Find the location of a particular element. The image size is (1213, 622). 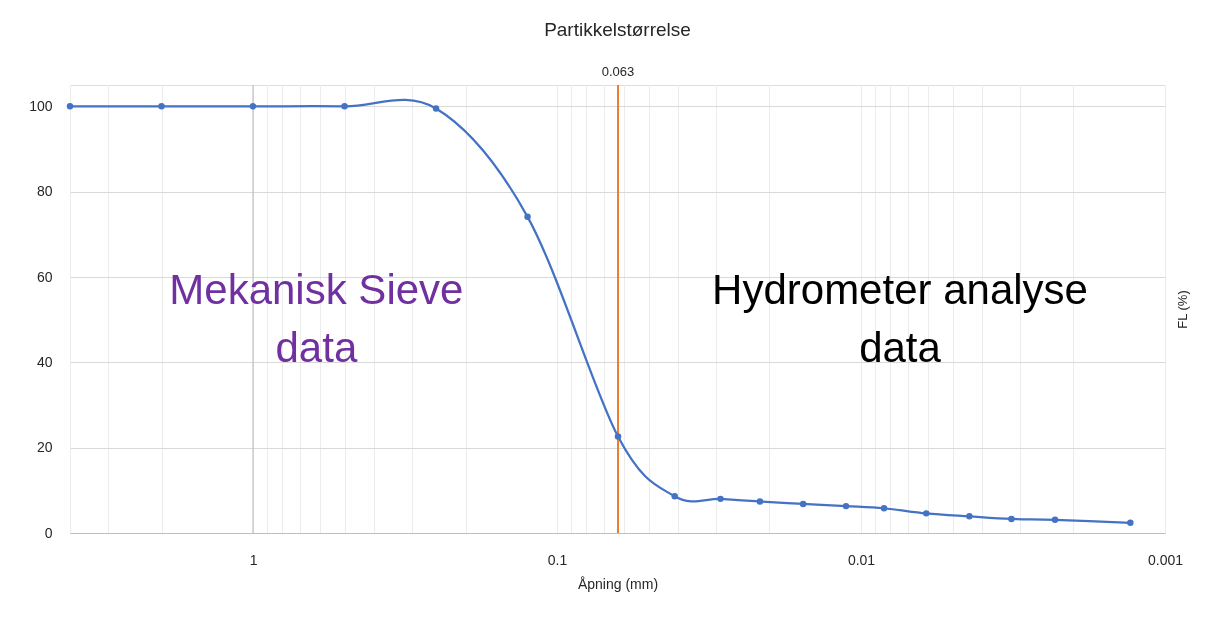

x-tick-label: 0.001 is located at coordinates (1165, 559).